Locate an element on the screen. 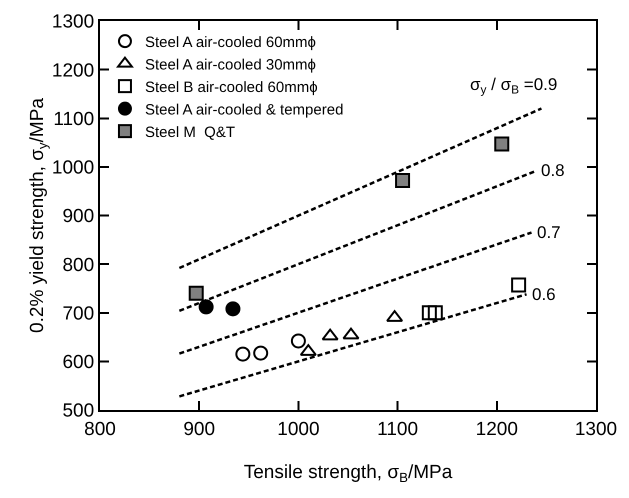 The image size is (629, 498). legend-label: Steel A air-cooled & tempered is located at coordinates (244, 109).